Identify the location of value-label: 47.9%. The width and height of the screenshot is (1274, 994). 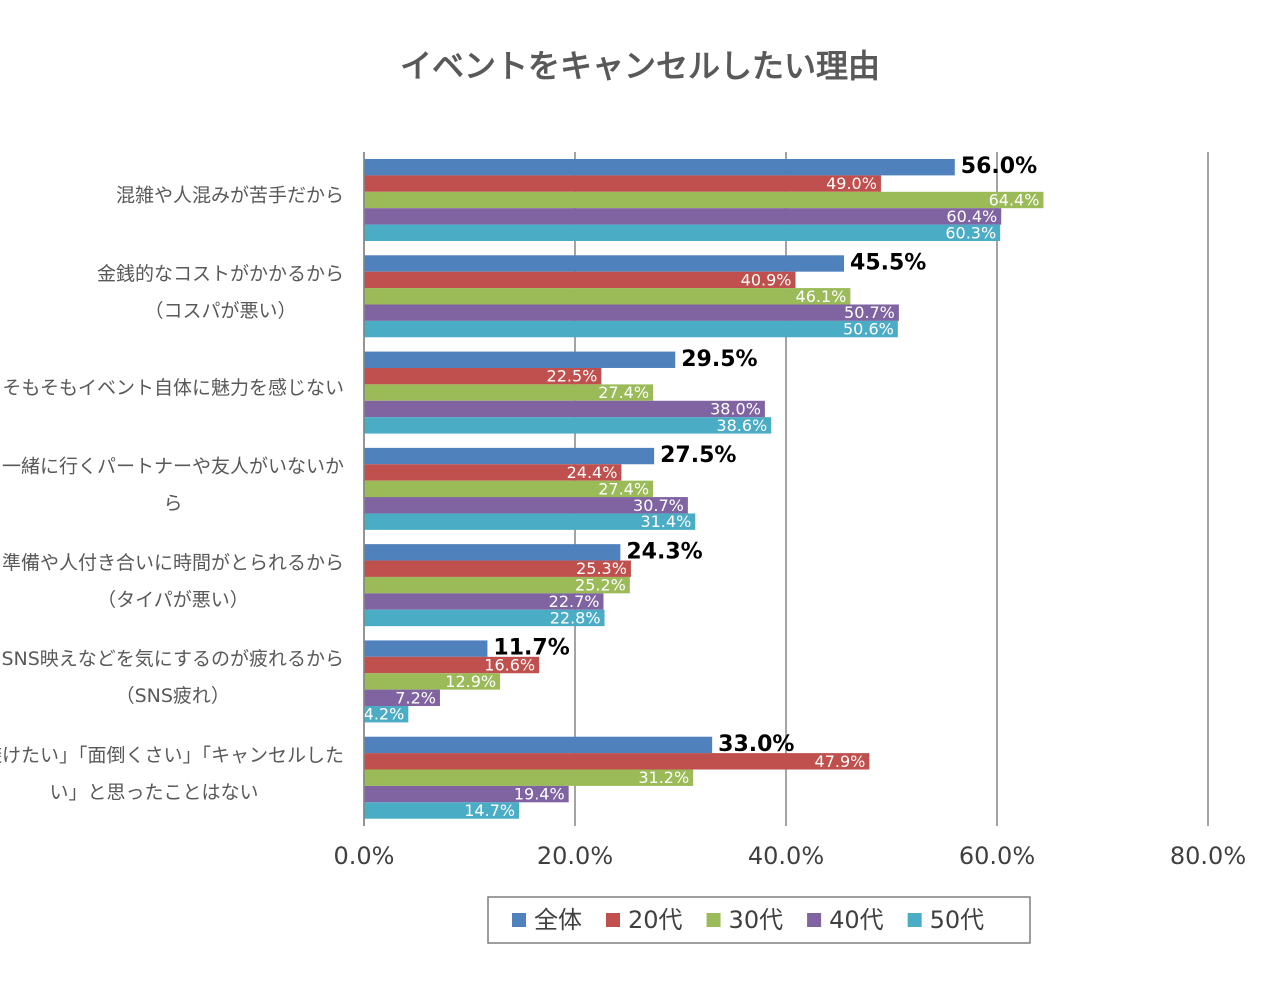
(840, 761).